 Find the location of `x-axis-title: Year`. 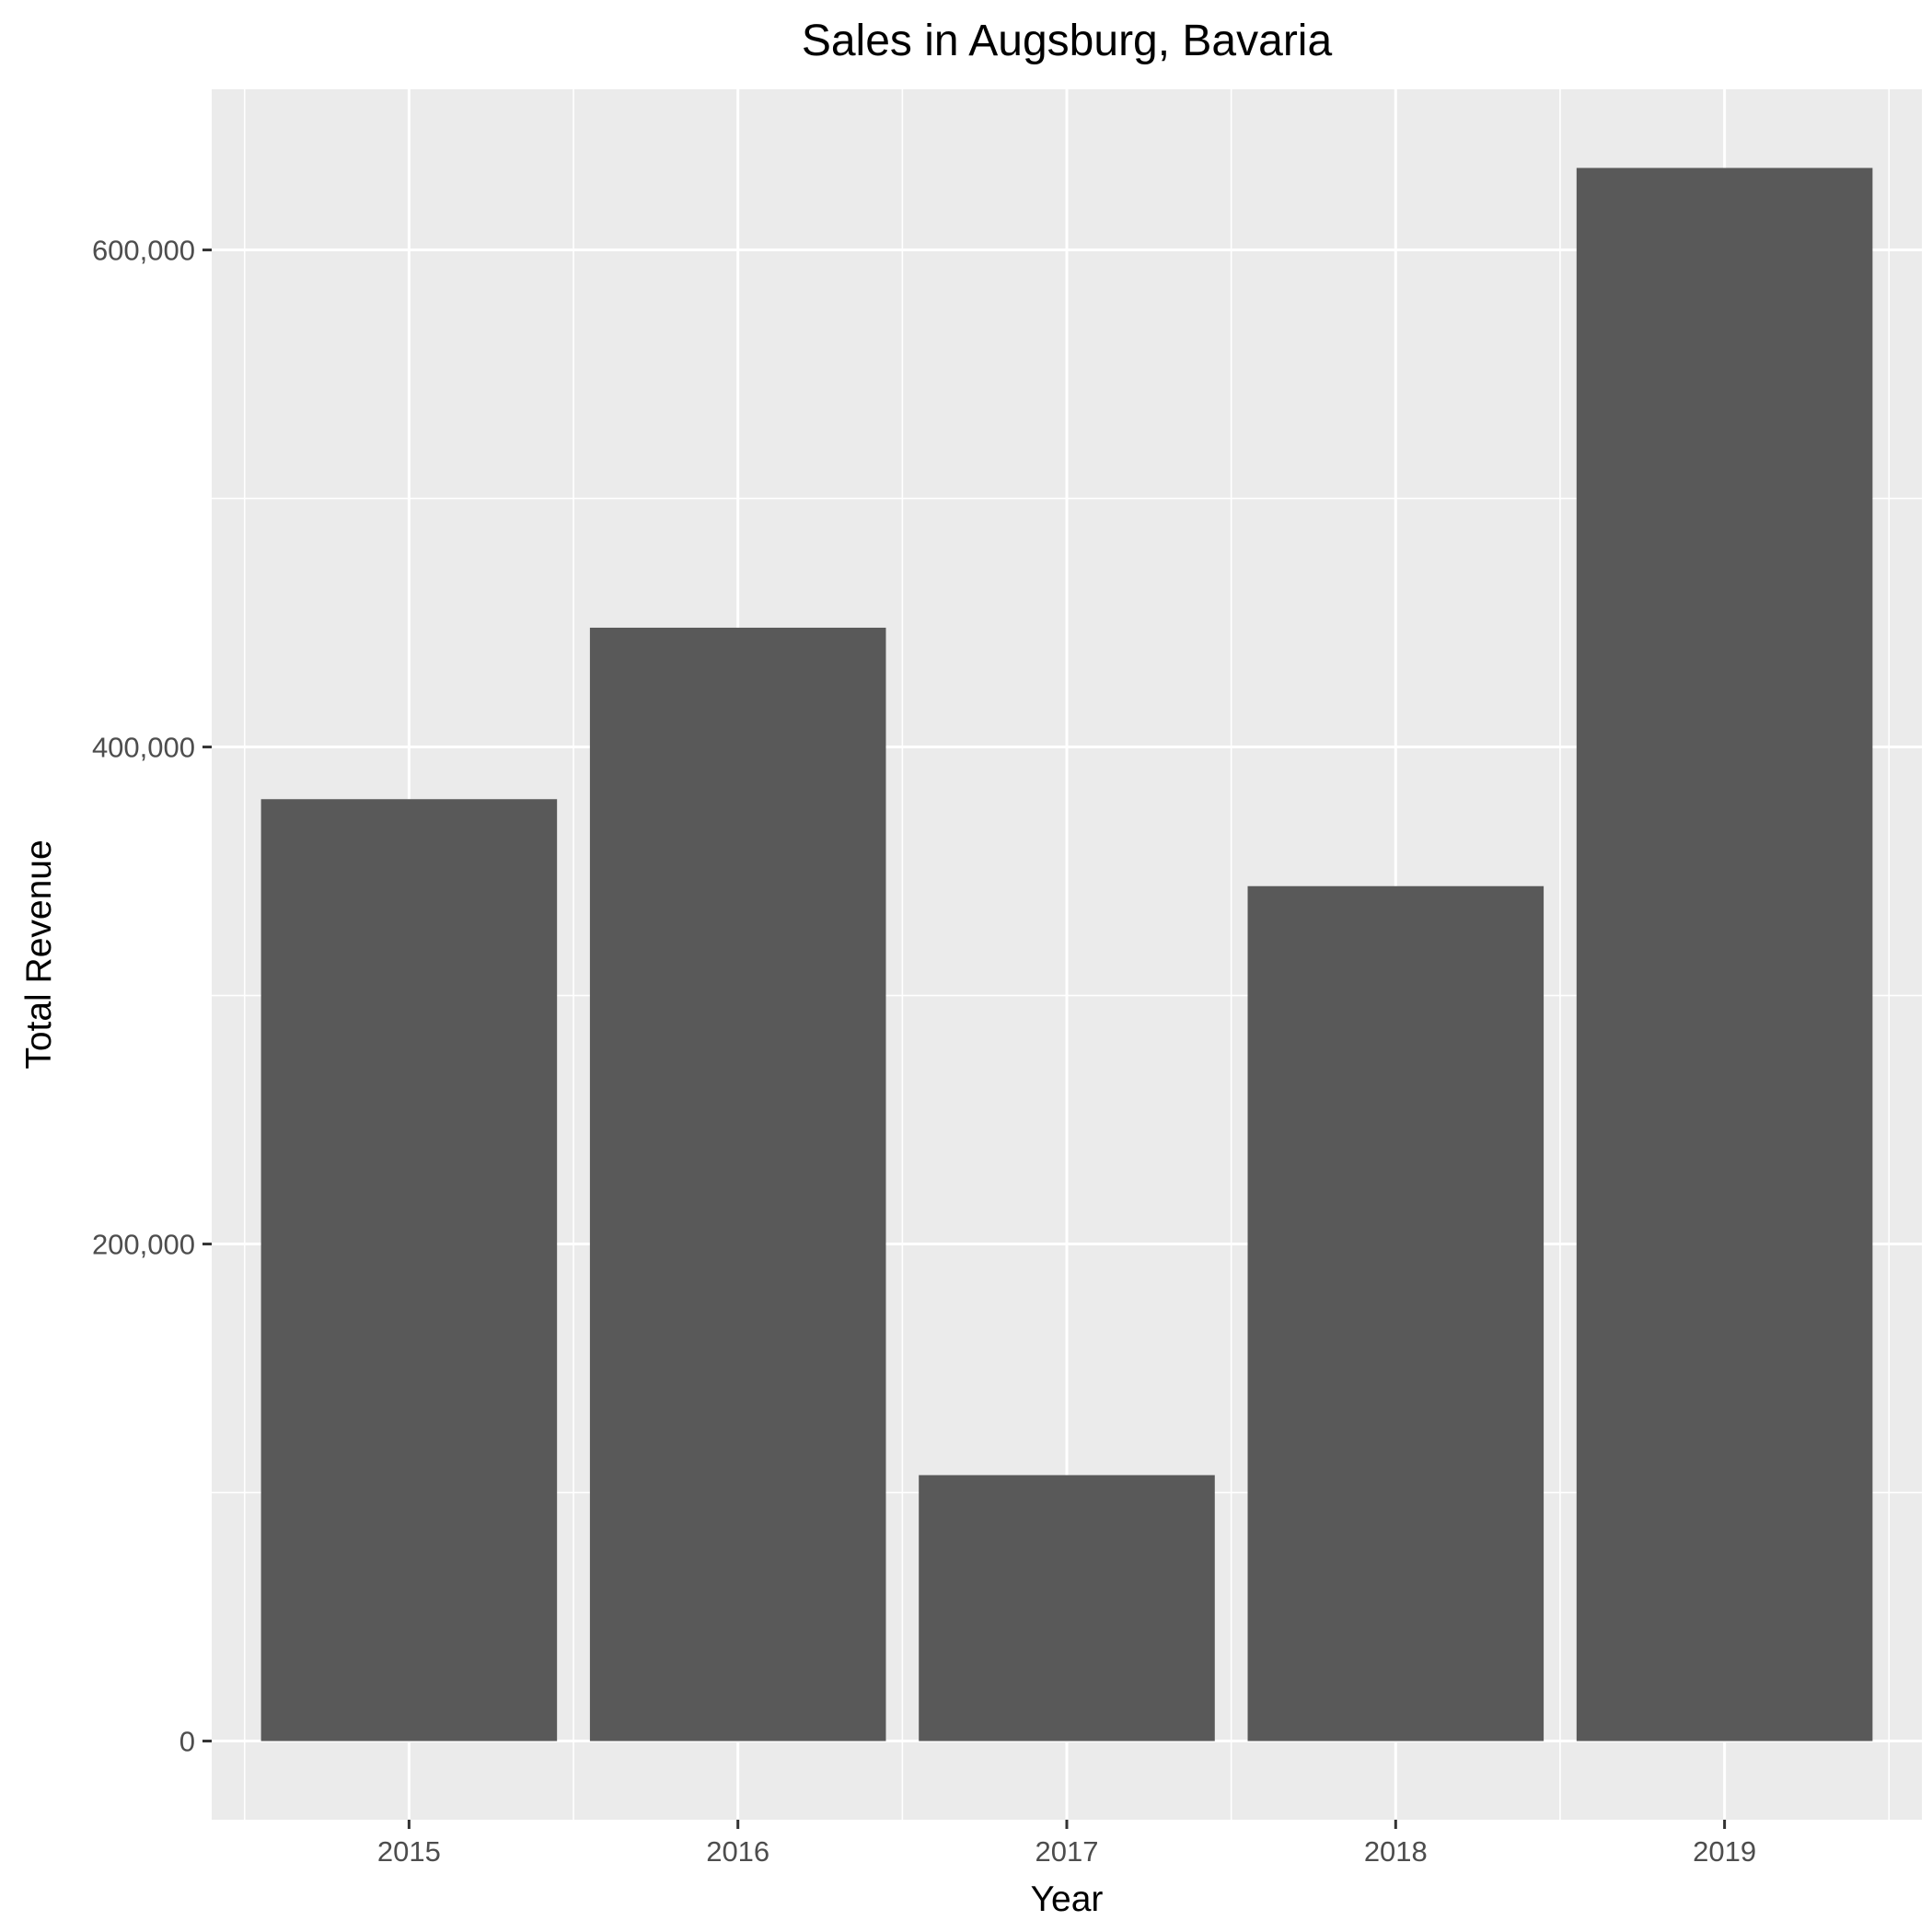

x-axis-title: Year is located at coordinates (1067, 1900).